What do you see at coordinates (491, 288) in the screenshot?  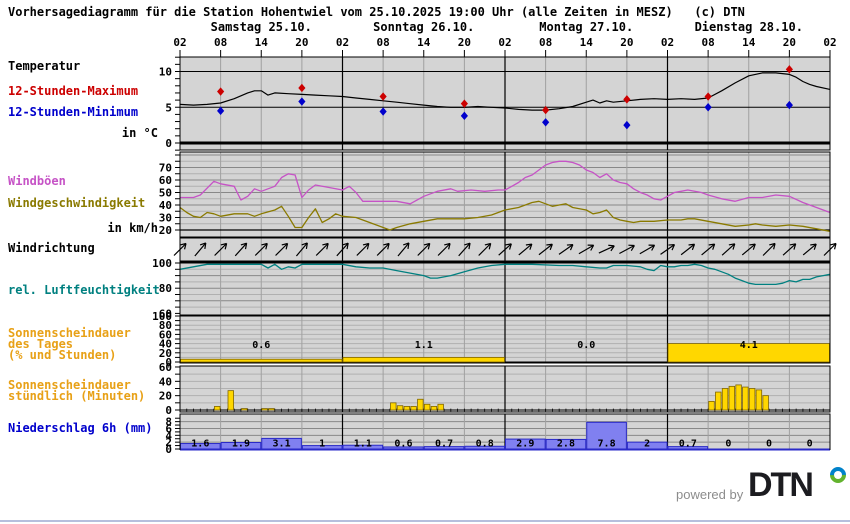 I see `humidity-panel: 100 80 60` at bounding box center [491, 288].